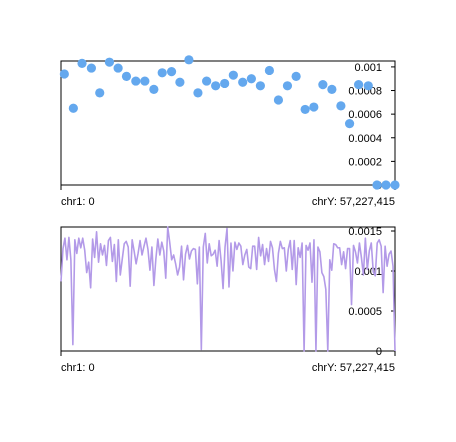 This screenshot has height=442, width=456. I want to click on scatter-x-end-label: chrY: 57,227,415, so click(353, 202).